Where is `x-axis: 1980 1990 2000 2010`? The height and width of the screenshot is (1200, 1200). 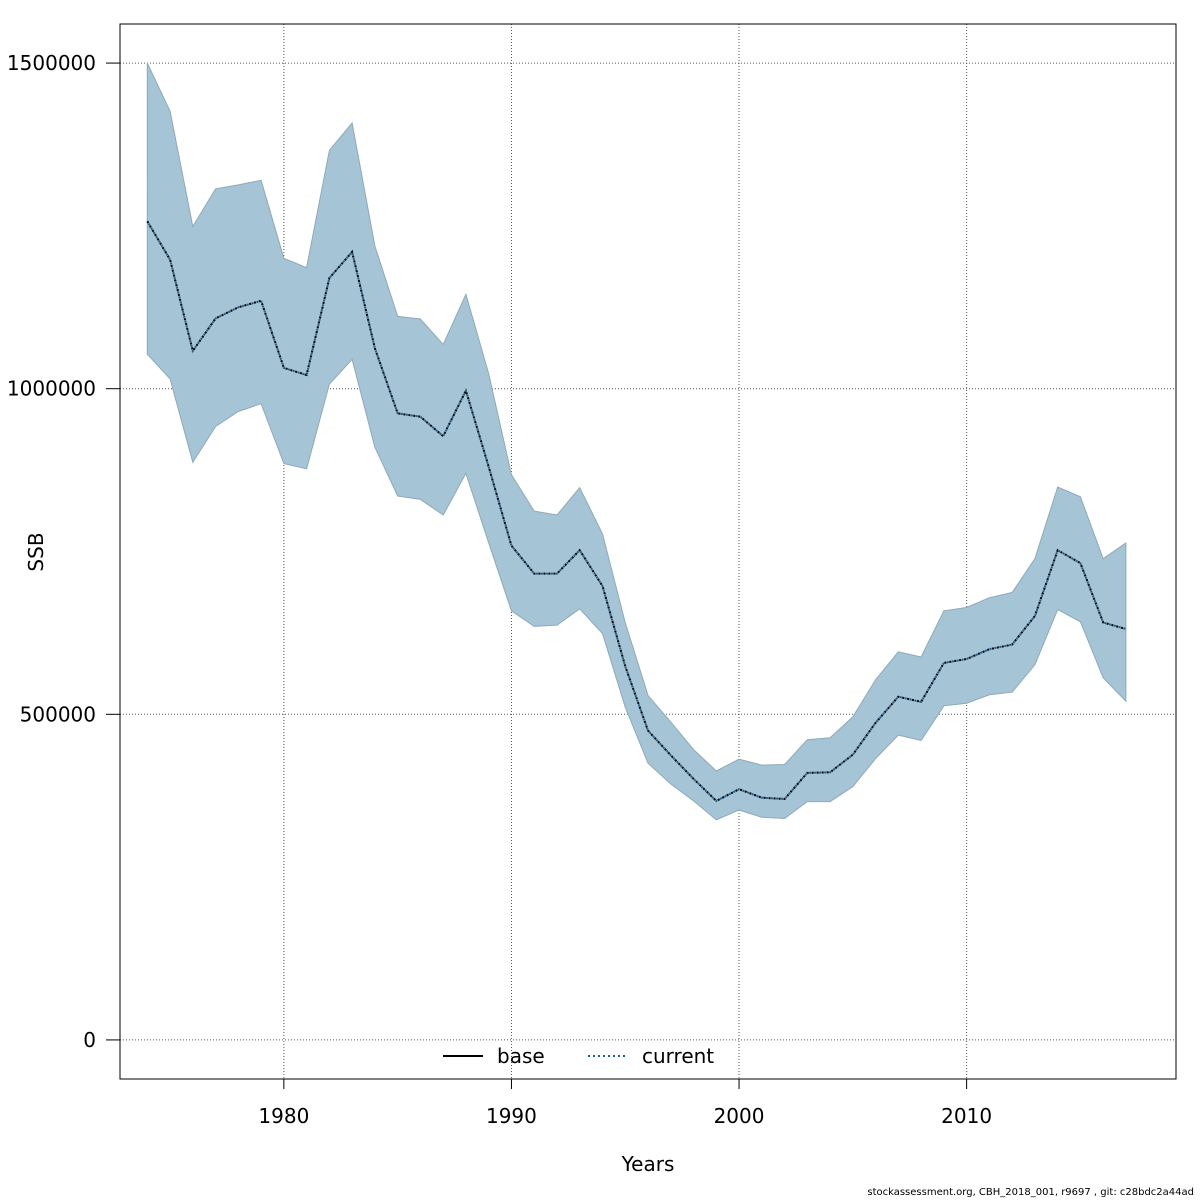 x-axis: 1980 1990 2000 2010 is located at coordinates (625, 1103).